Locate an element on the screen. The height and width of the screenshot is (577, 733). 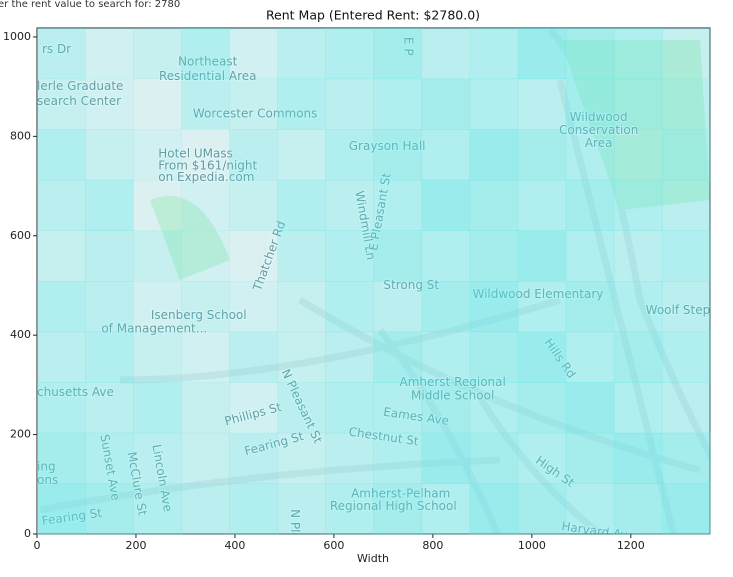
y-tick-label: 1000 is located at coordinates (17, 36).